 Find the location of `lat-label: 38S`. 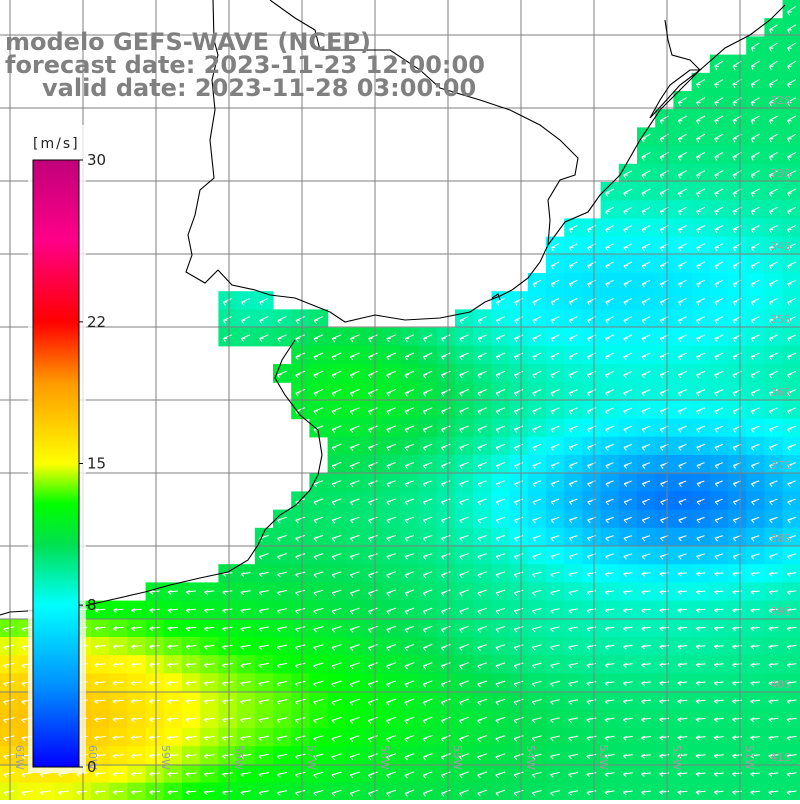

lat-label: 38S is located at coordinates (780, 538).